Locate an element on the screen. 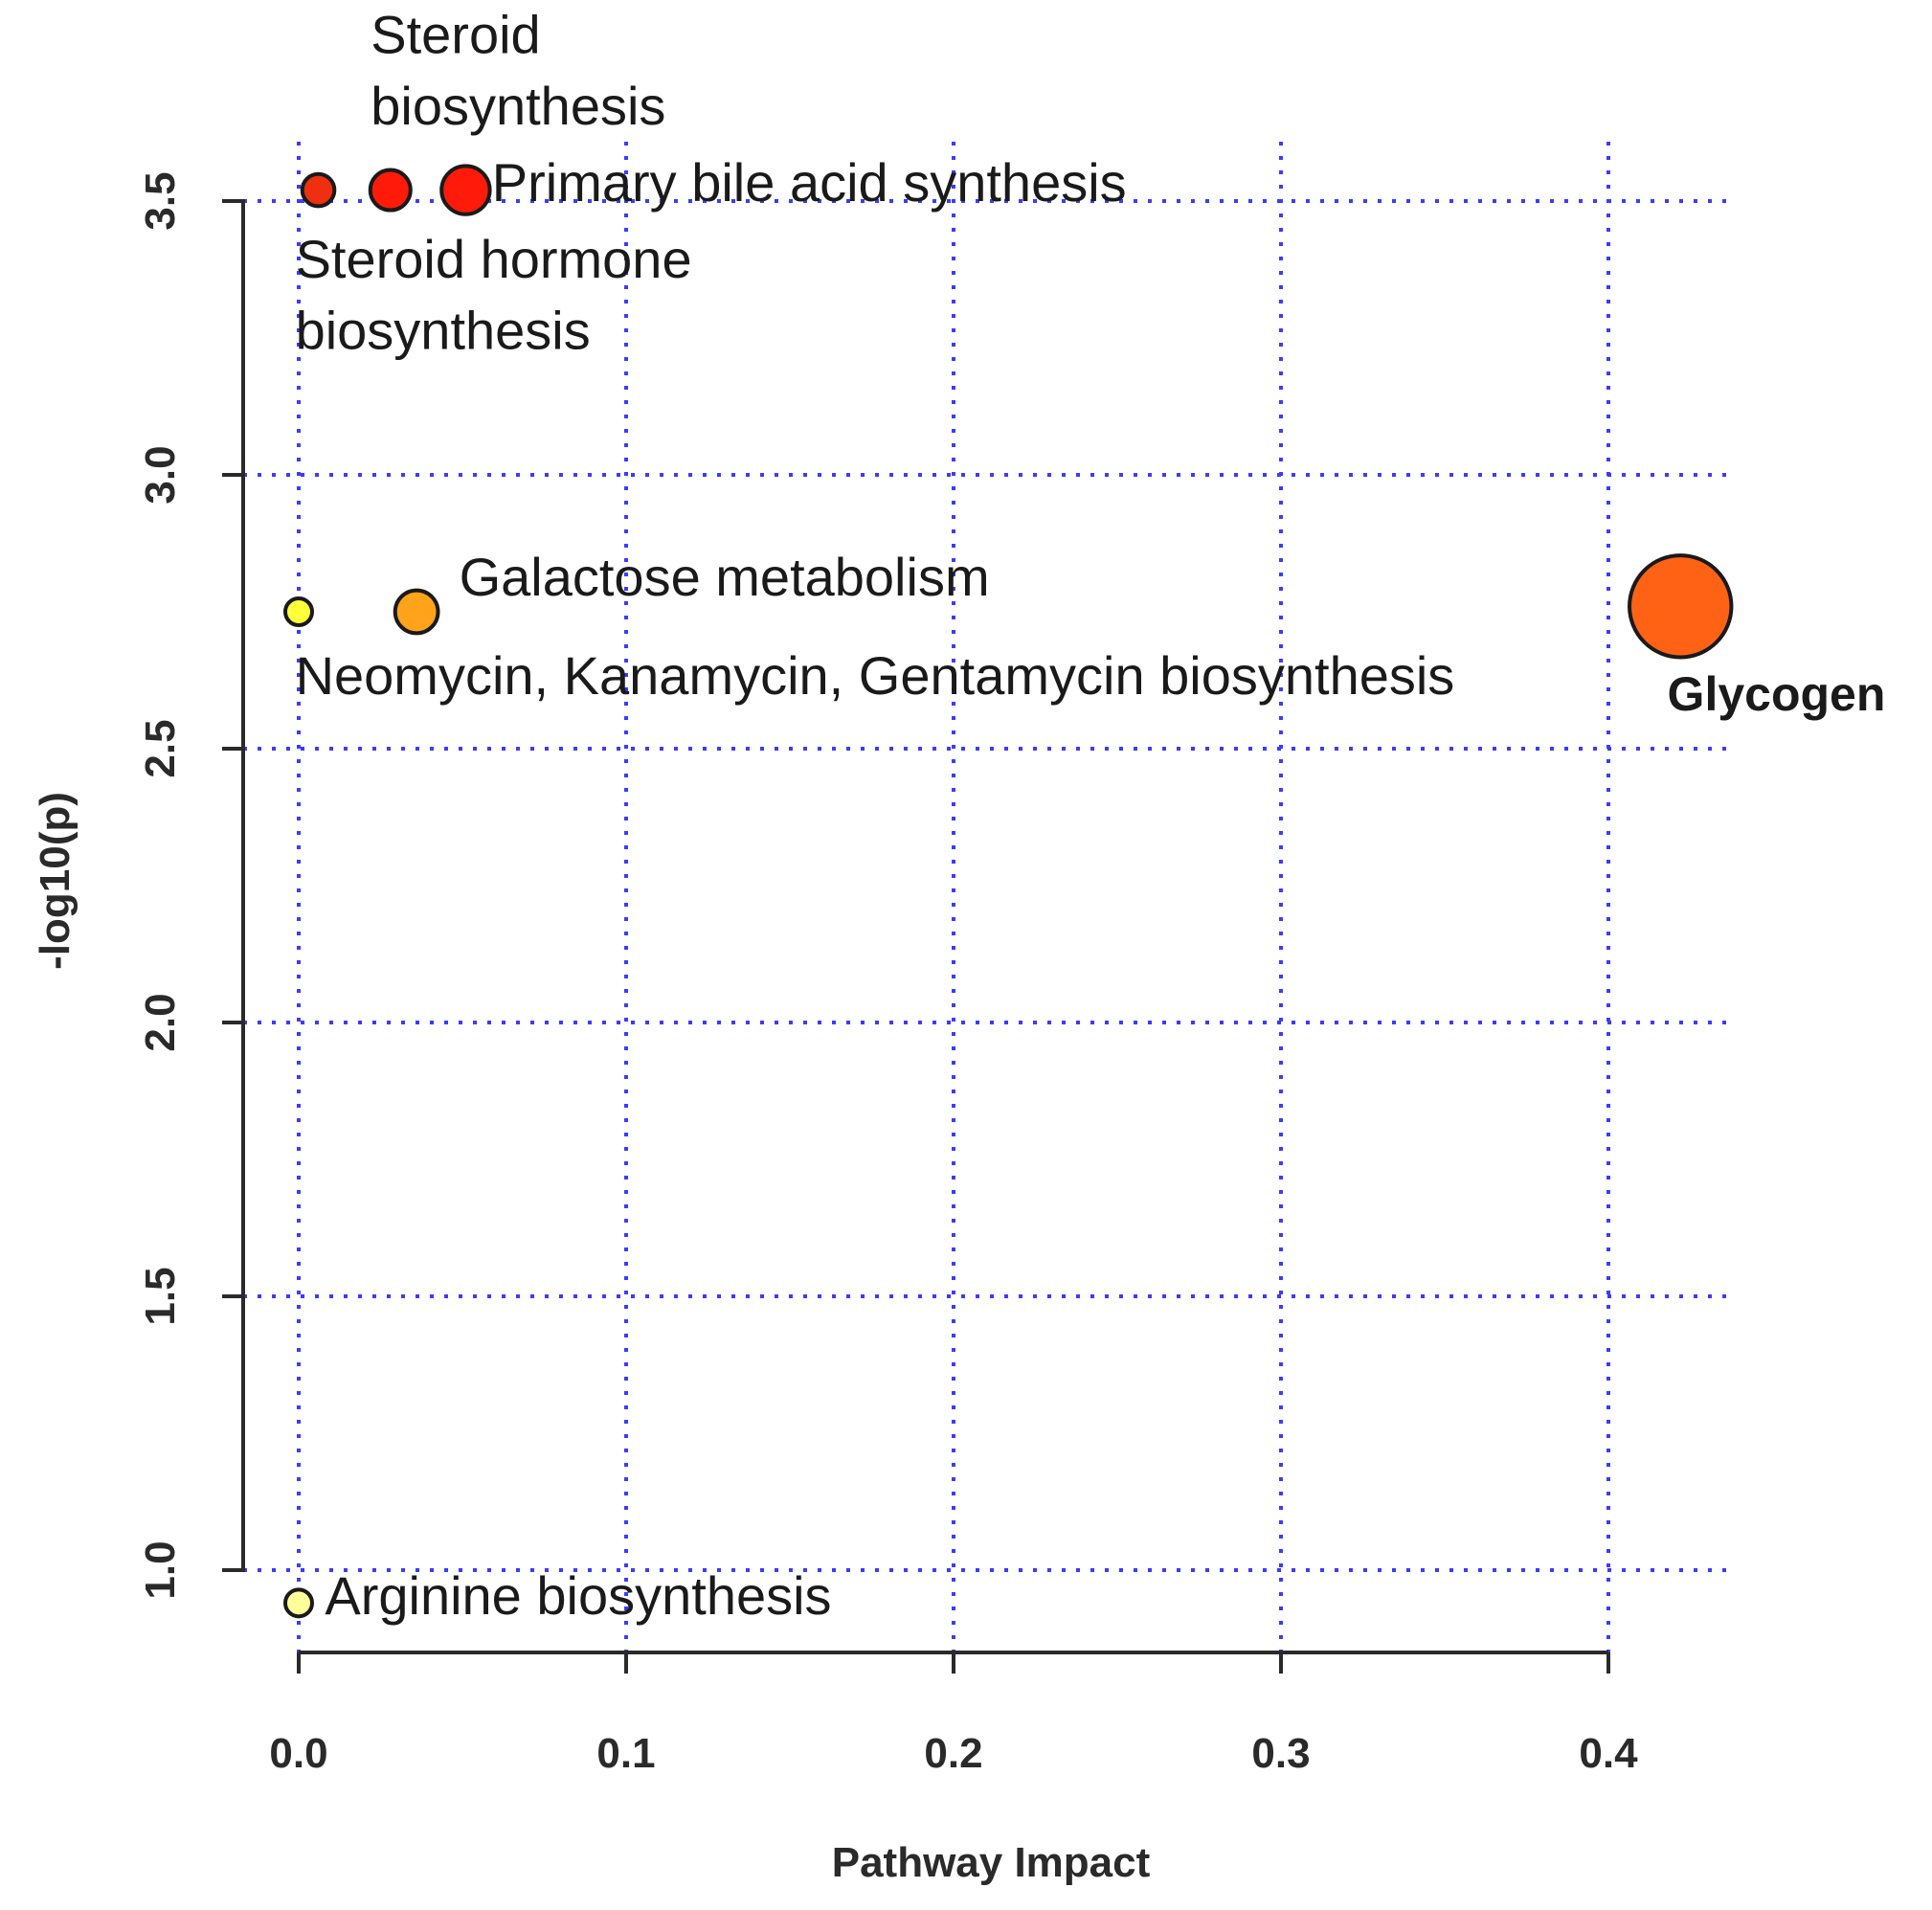 This screenshot has height=1910, width=1932. point-annotation: Primary bile acid synthesis is located at coordinates (810, 182).